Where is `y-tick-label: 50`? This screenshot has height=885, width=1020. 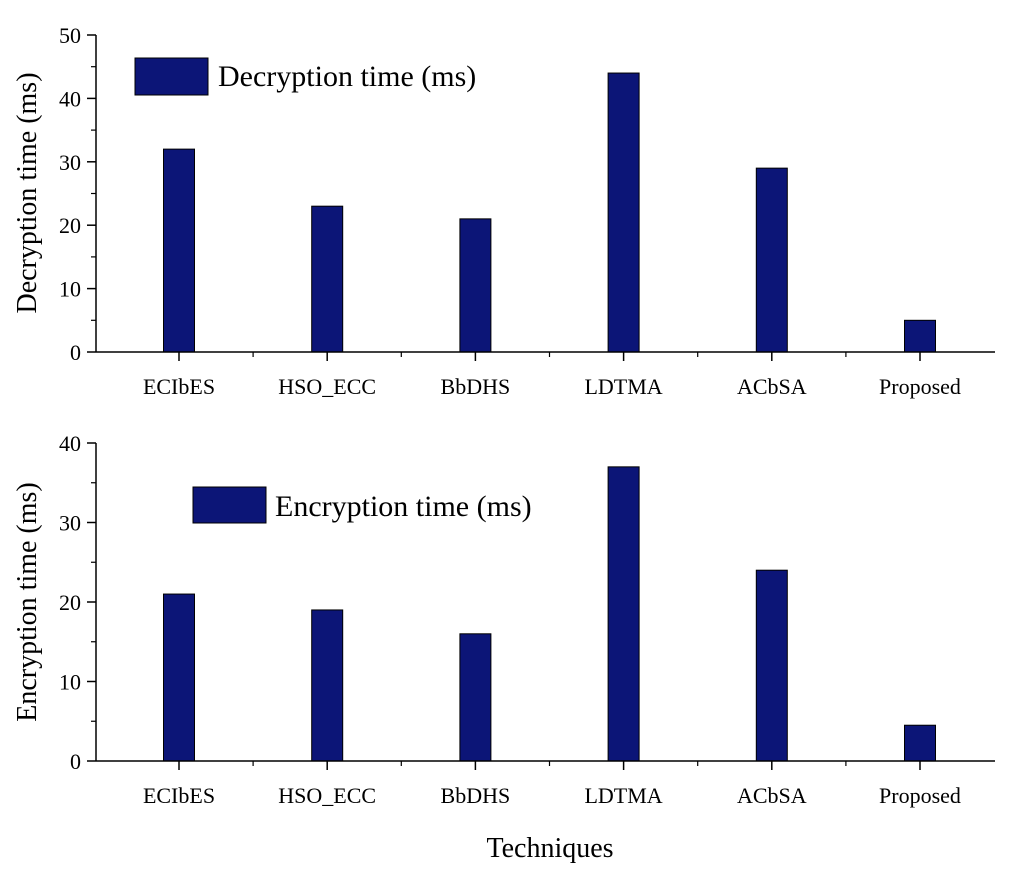
y-tick-label: 50 is located at coordinates (70, 35).